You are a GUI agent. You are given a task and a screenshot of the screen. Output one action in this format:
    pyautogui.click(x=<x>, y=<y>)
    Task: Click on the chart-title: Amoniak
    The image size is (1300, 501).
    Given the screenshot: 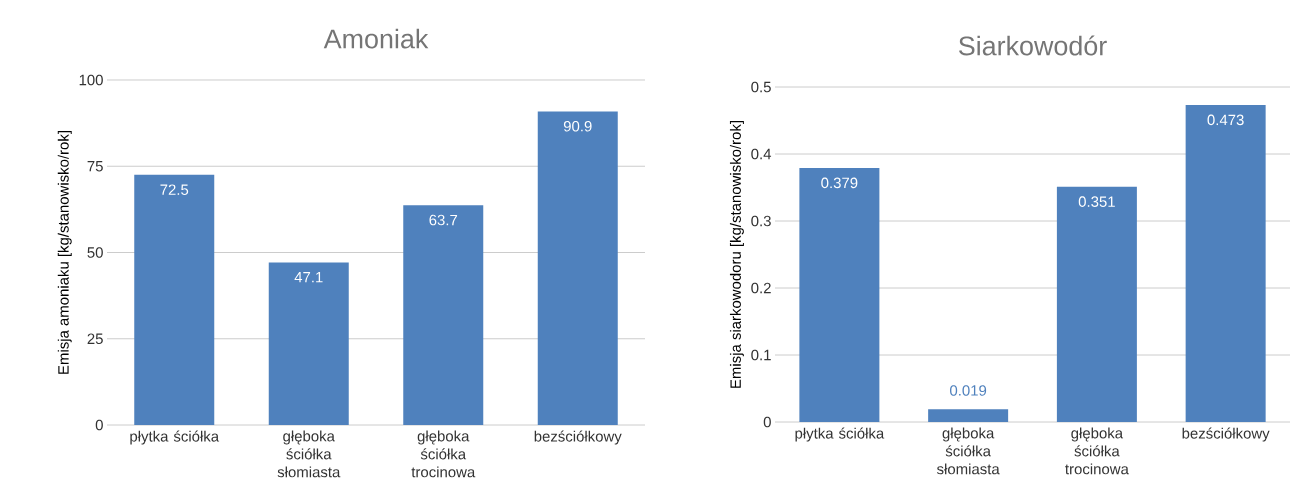 What is the action you would take?
    pyautogui.click(x=376, y=38)
    